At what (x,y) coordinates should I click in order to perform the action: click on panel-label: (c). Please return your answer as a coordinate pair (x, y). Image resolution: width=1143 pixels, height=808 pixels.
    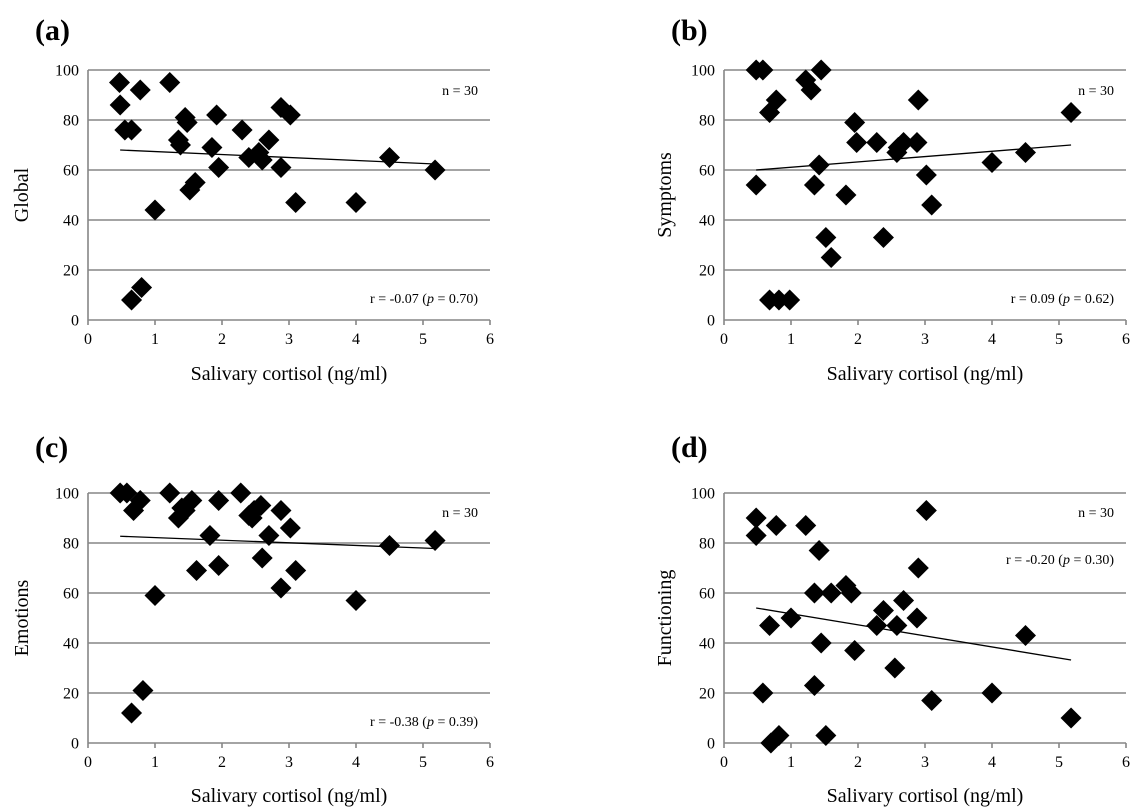
    Looking at the image, I should click on (51, 447).